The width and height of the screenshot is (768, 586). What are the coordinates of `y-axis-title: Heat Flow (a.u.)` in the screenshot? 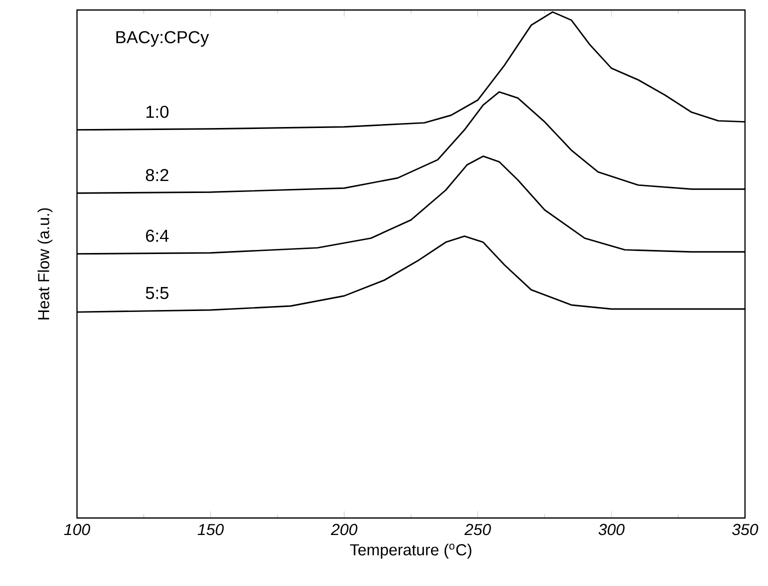 It's located at (45, 264).